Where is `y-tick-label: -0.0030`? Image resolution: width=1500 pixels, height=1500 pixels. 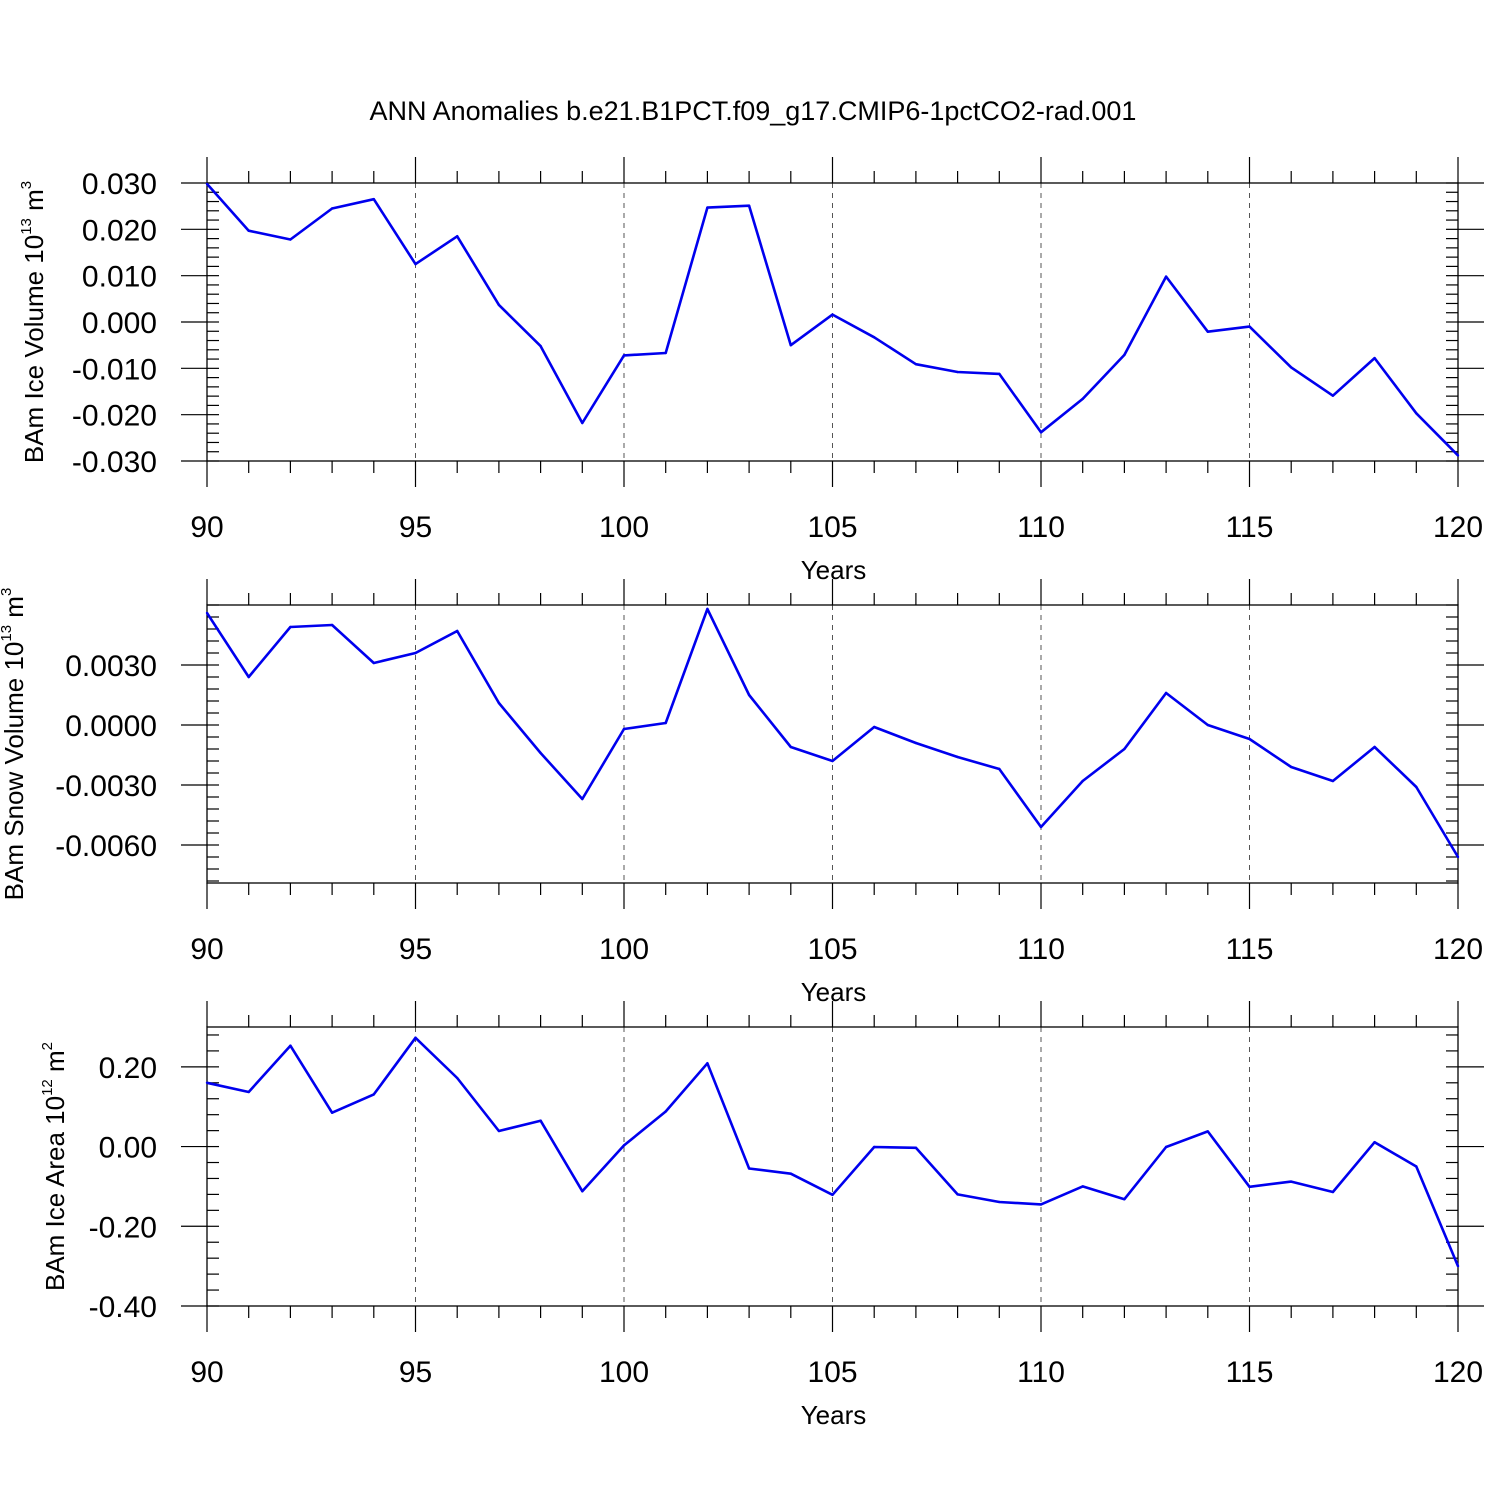 y-tick-label: -0.0030 is located at coordinates (106, 786).